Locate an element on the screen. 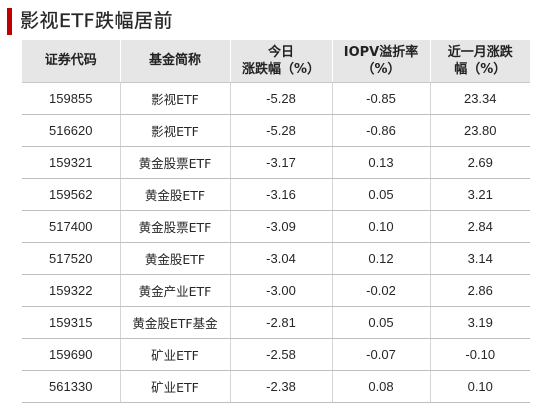  cell-code: 159321 is located at coordinates (71, 162).